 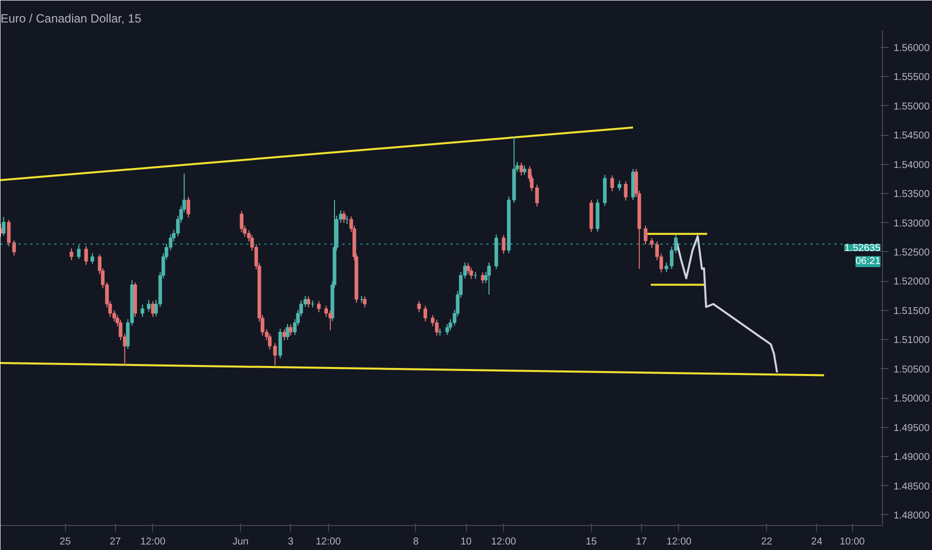 What do you see at coordinates (466, 542) in the screenshot?
I see `x-tick-label: 10` at bounding box center [466, 542].